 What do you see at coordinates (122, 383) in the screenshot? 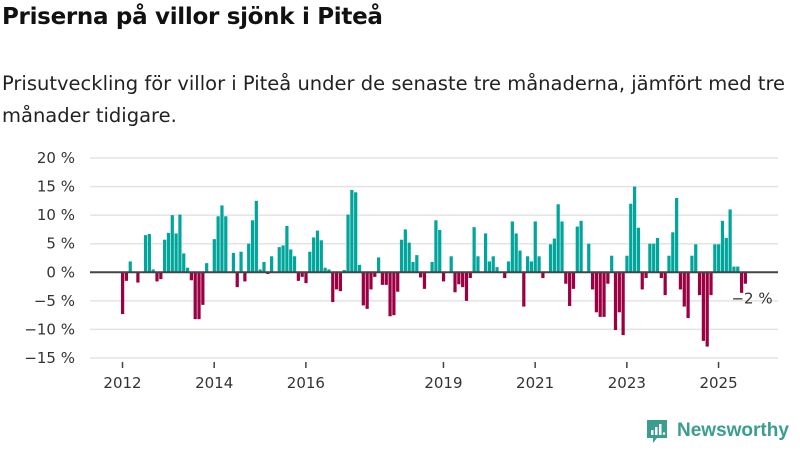
I see `x-tick-label: 2012` at bounding box center [122, 383].